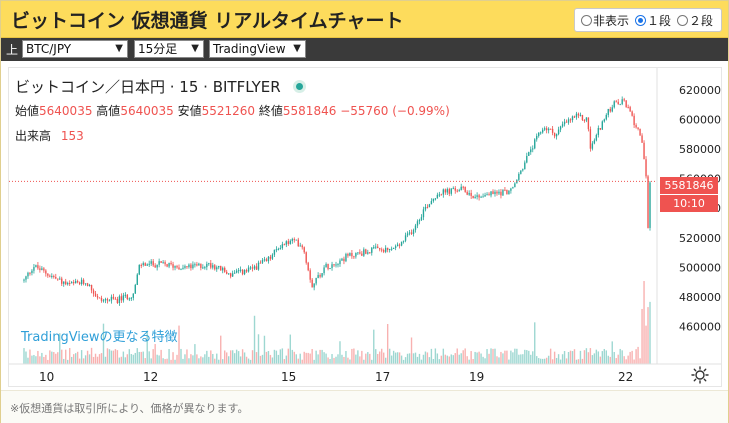 The image size is (729, 423). What do you see at coordinates (586, 20) in the screenshot?
I see `radio-hidden` at bounding box center [586, 20].